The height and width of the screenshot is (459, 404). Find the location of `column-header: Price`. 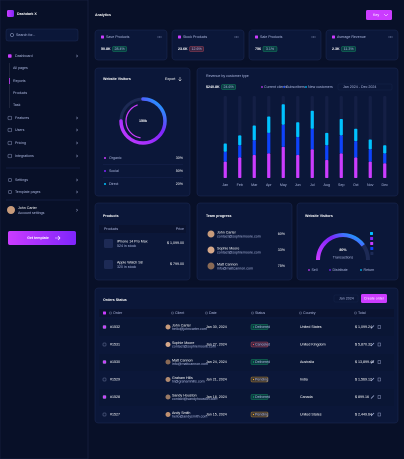

column-header: Price is located at coordinates (180, 229).